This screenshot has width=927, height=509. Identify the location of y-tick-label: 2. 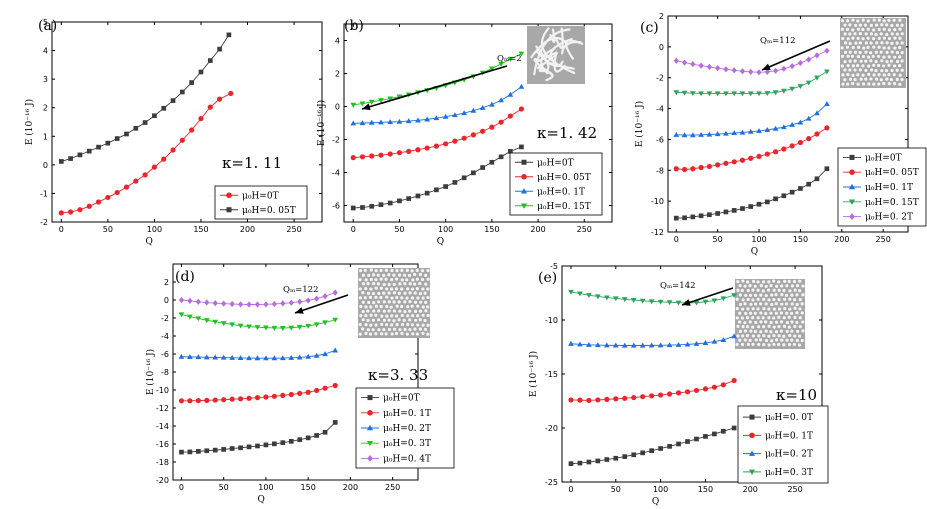
(45, 108).